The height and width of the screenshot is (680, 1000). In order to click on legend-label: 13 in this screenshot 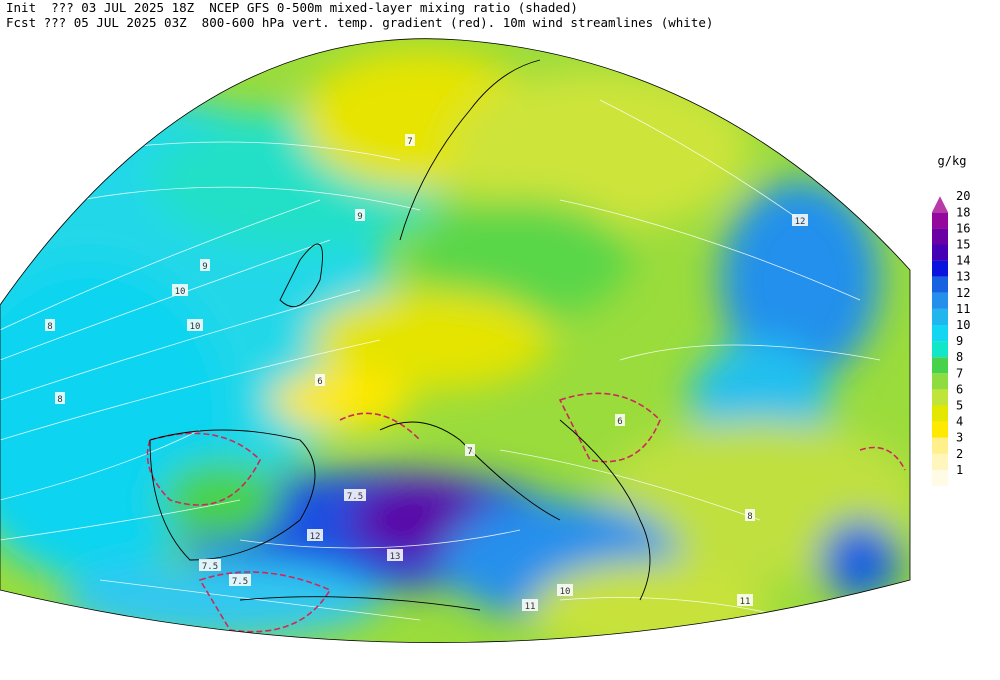, I will do `click(963, 277)`.